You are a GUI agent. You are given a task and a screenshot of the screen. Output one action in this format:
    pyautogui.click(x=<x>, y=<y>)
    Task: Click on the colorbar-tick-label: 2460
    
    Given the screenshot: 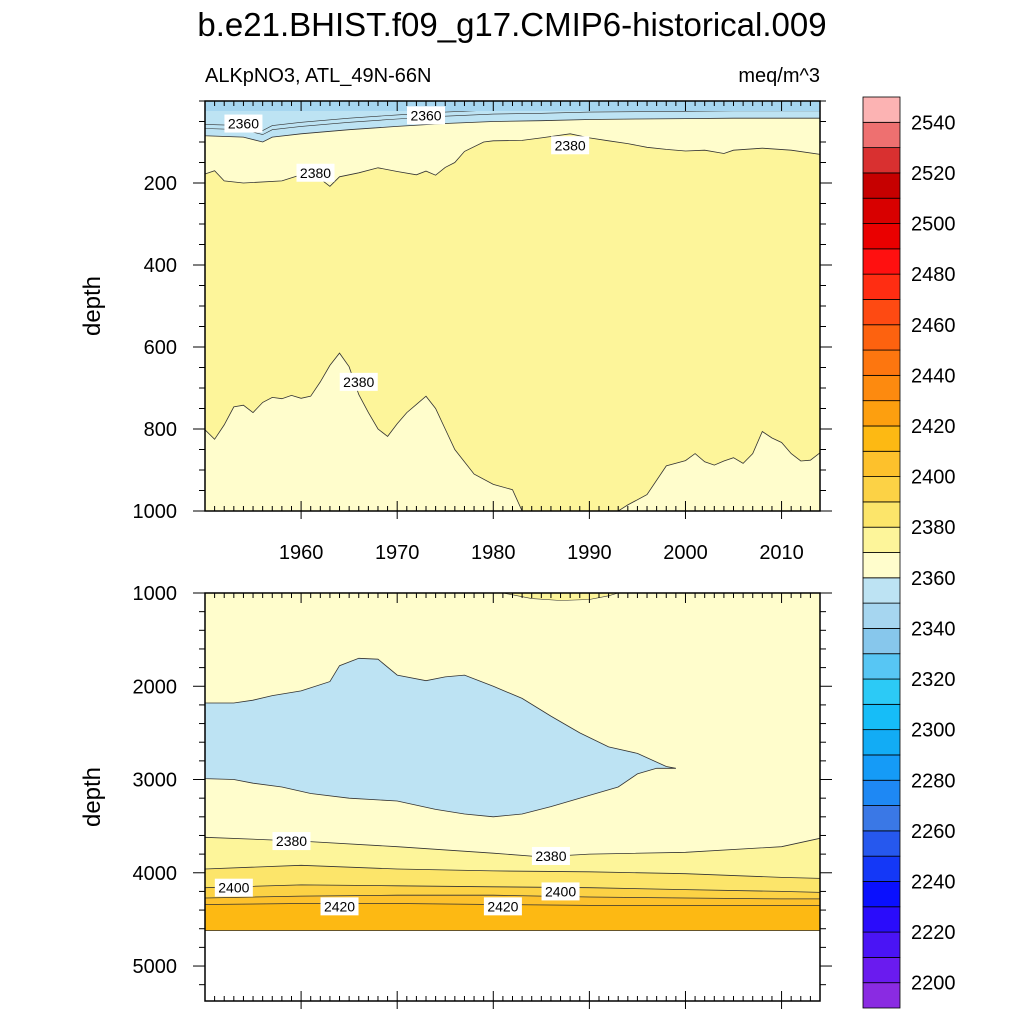 What is the action you would take?
    pyautogui.click(x=933, y=326)
    